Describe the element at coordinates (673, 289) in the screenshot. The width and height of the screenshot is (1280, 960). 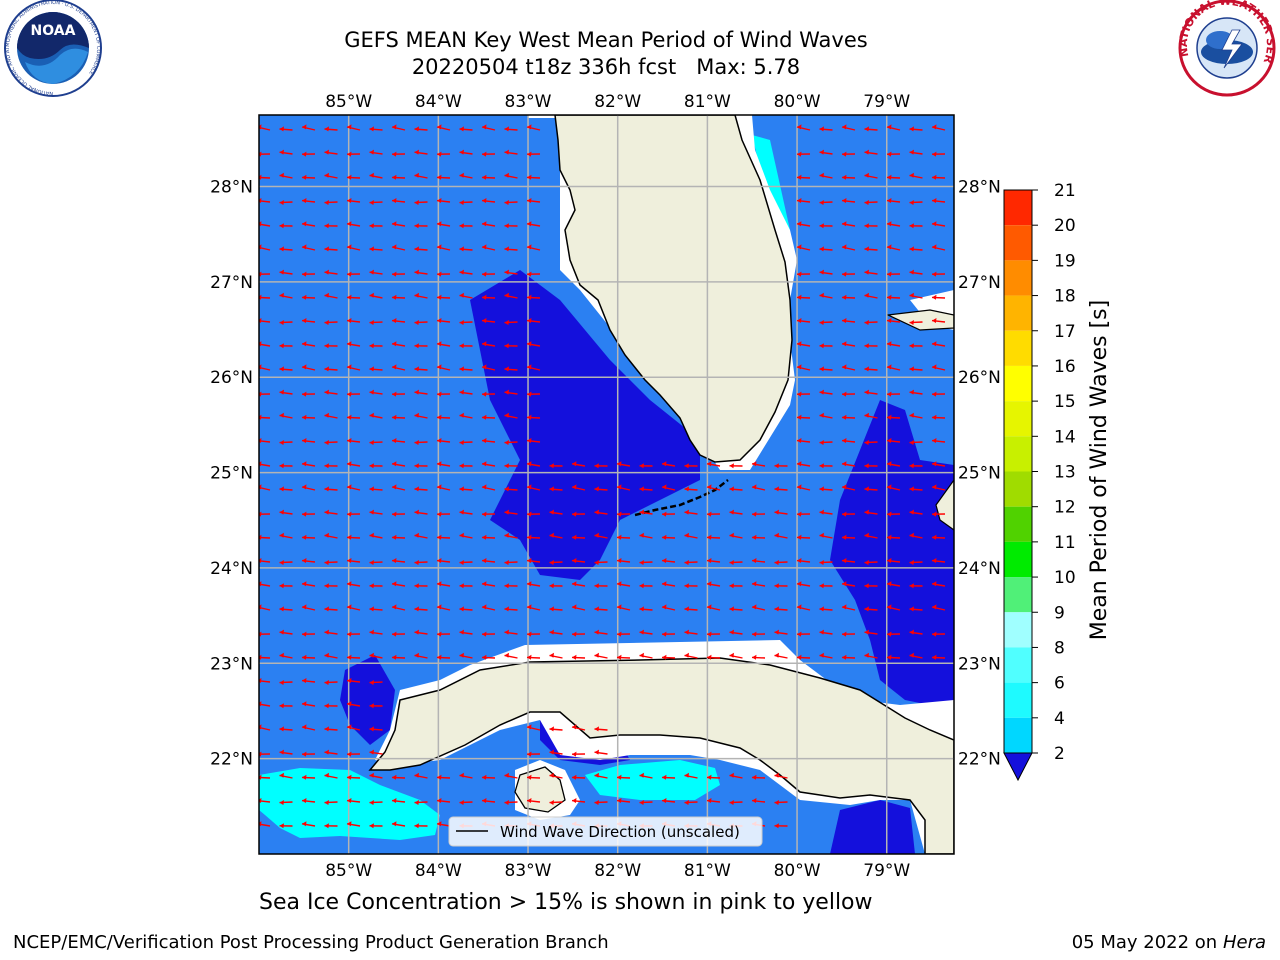
I see `florida-peninsula` at that location.